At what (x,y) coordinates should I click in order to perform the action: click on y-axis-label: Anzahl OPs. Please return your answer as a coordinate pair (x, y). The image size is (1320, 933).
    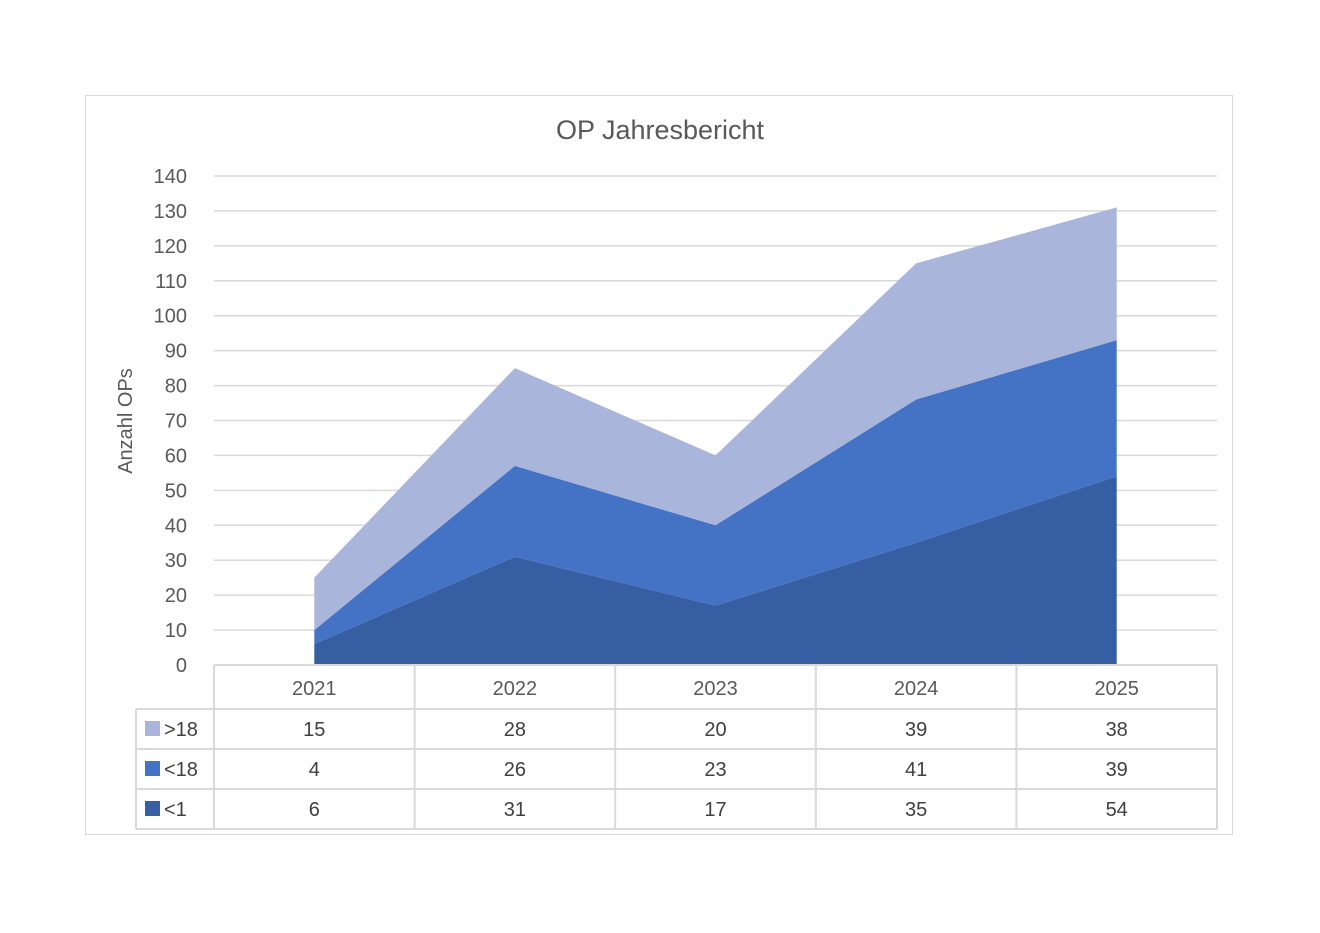
    Looking at the image, I should click on (126, 421).